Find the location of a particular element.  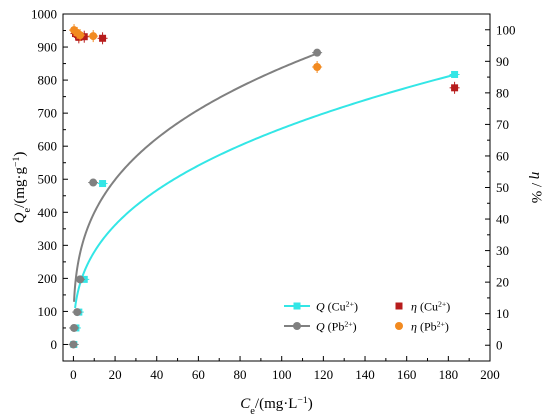

y-left-tick-label: 0 is located at coordinates (54, 344).